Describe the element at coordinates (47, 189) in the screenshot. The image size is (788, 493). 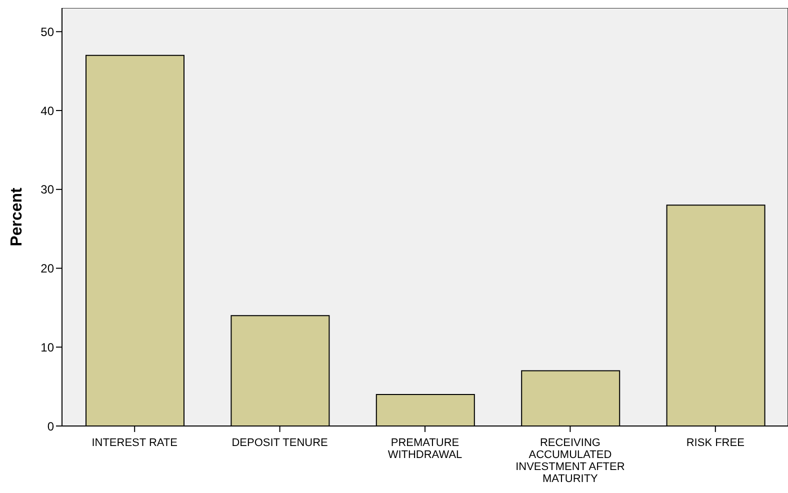
I see `y-tick-label: 30` at that location.